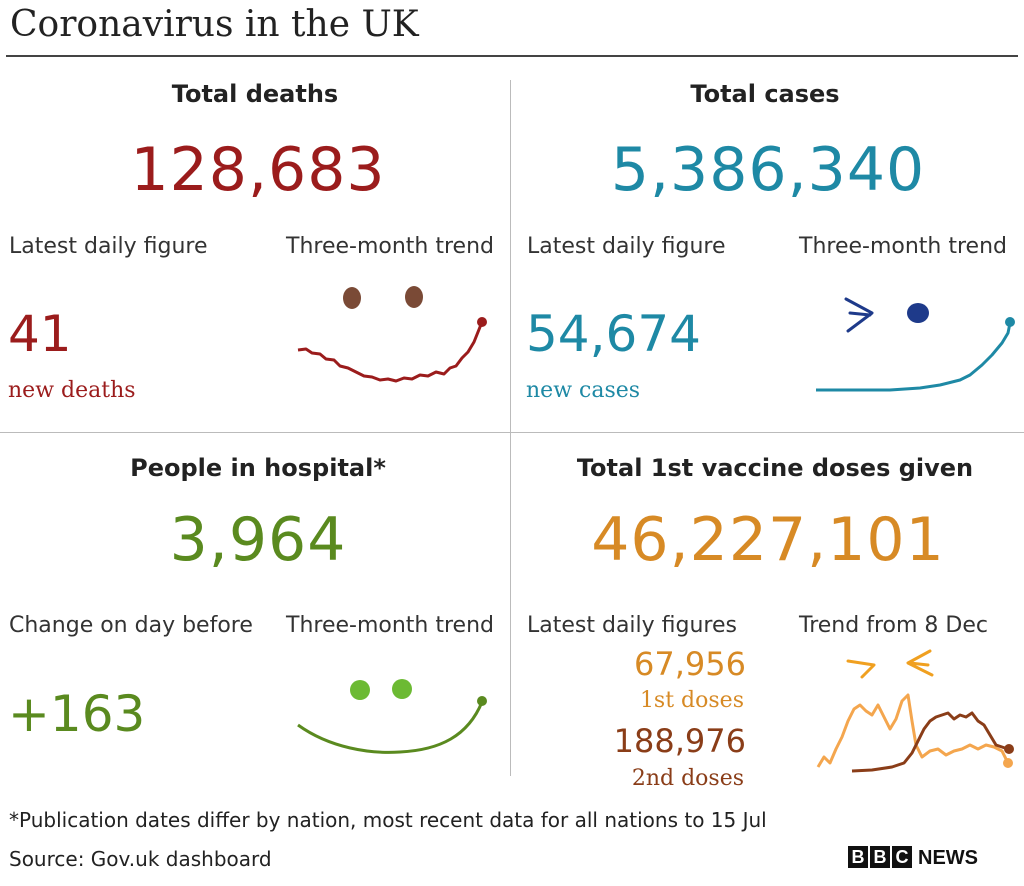  Describe the element at coordinates (40, 334) in the screenshot. I see `deaths-daily-value: 41` at that location.